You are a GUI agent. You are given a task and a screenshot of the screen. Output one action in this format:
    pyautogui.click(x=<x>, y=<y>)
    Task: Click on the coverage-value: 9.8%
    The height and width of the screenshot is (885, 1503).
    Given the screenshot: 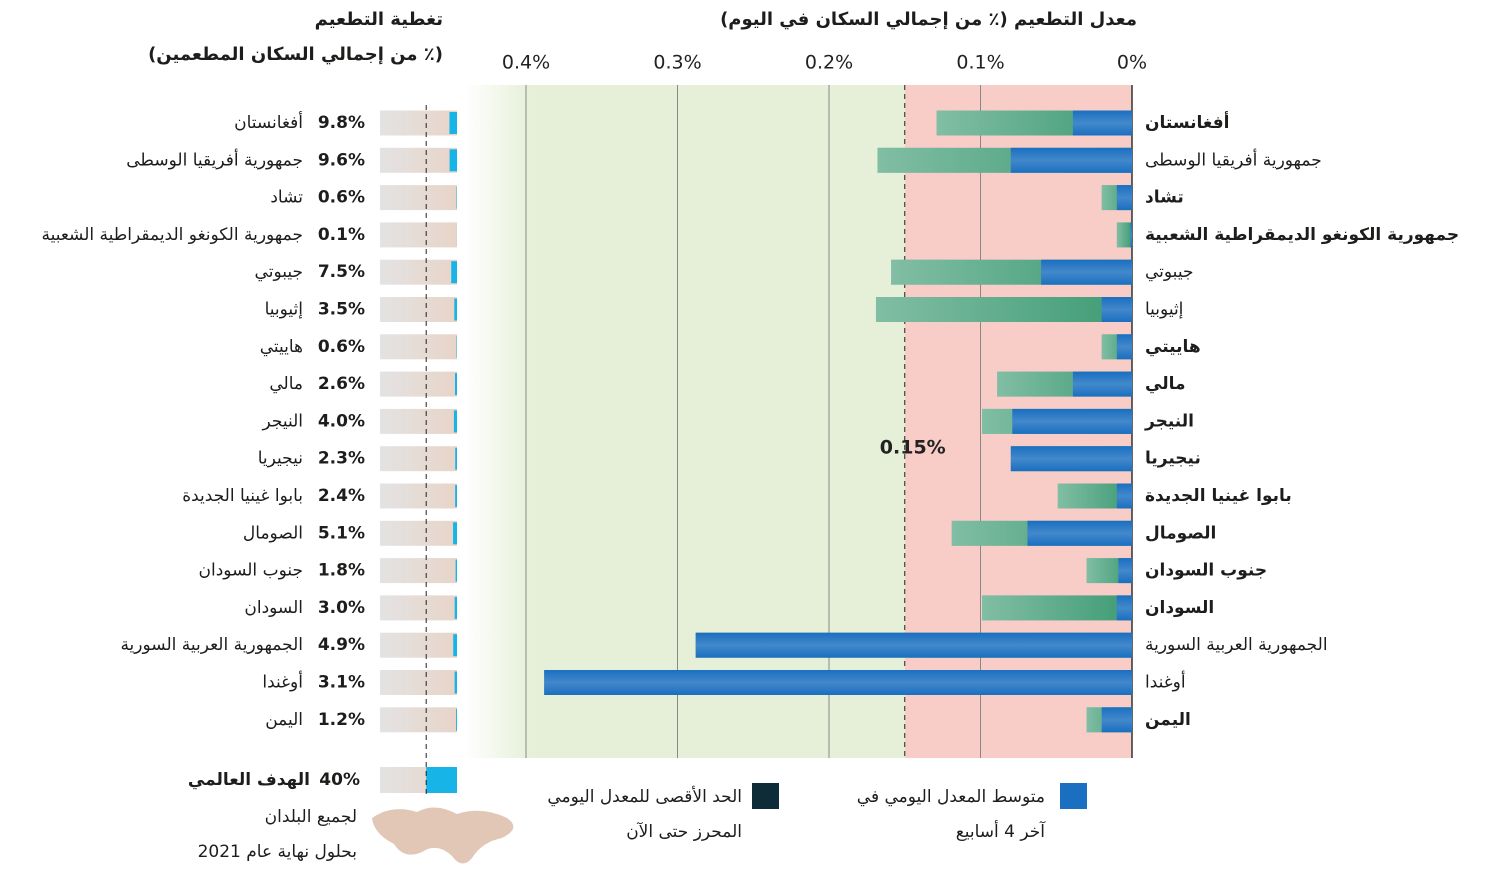 What is the action you would take?
    pyautogui.click(x=341, y=123)
    